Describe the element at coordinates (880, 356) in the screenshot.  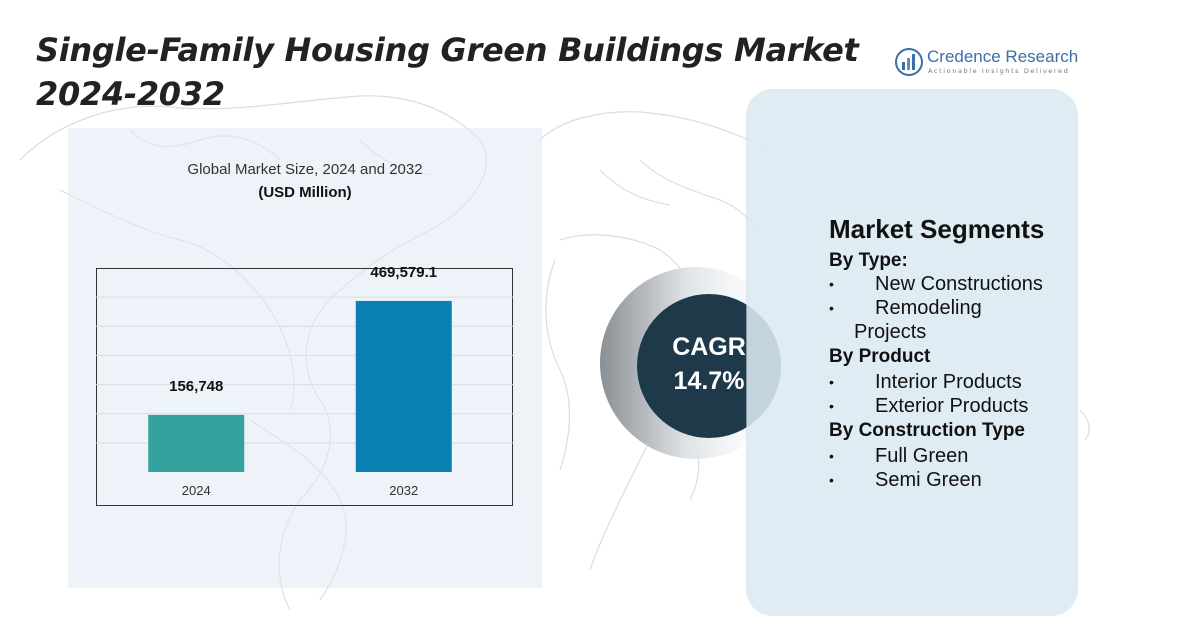
I see `segment-heading-product: By Product` at that location.